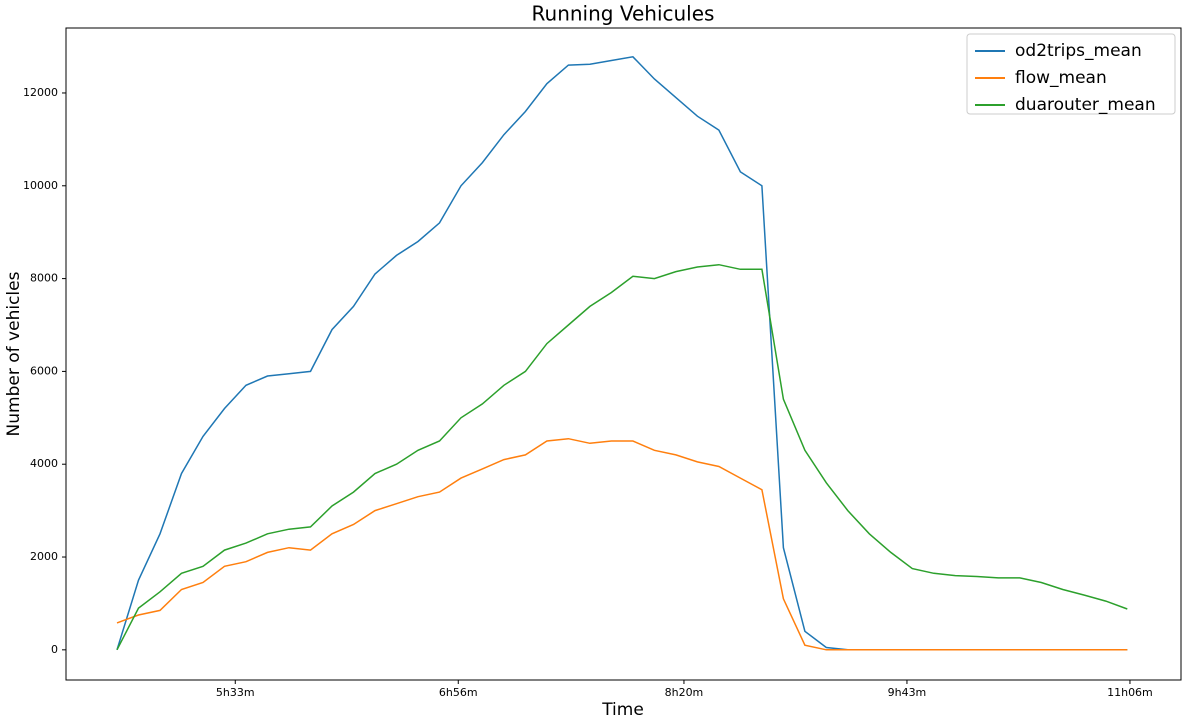 The width and height of the screenshot is (1188, 726). I want to click on y-axis-label: Number of vehicles, so click(14, 353).